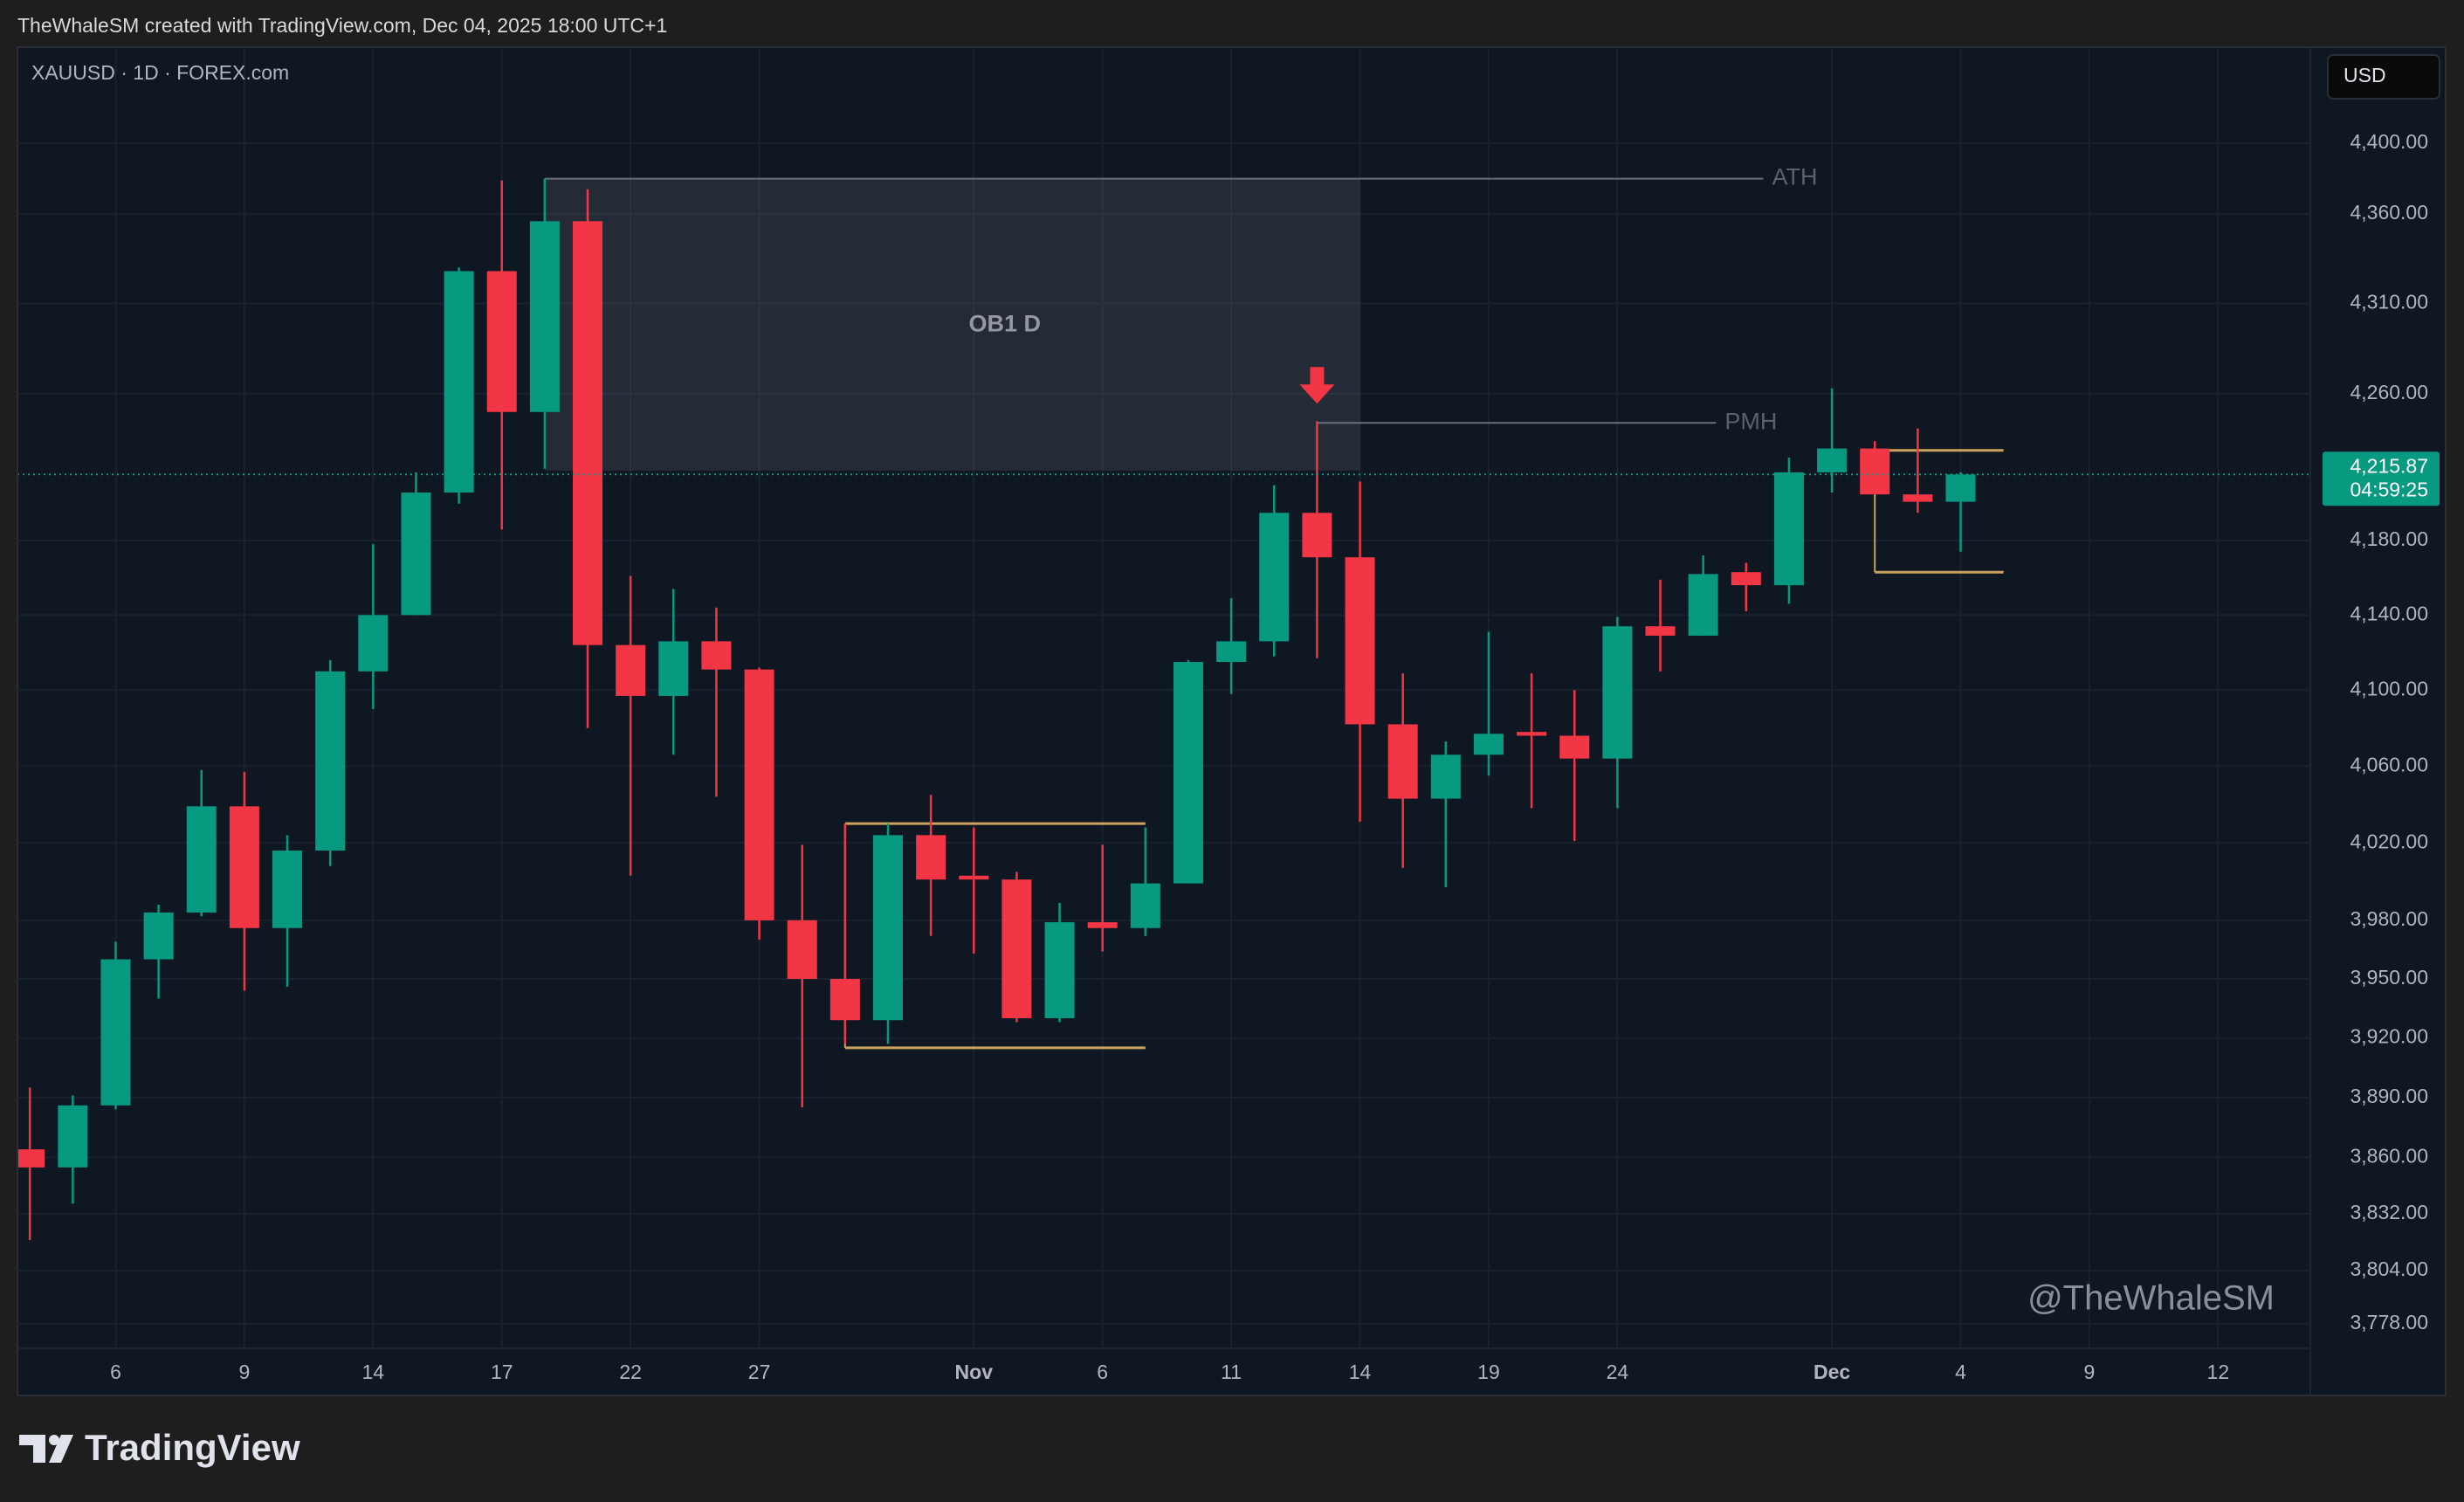  I want to click on y-tick-label: 4,310.00, so click(2389, 302).